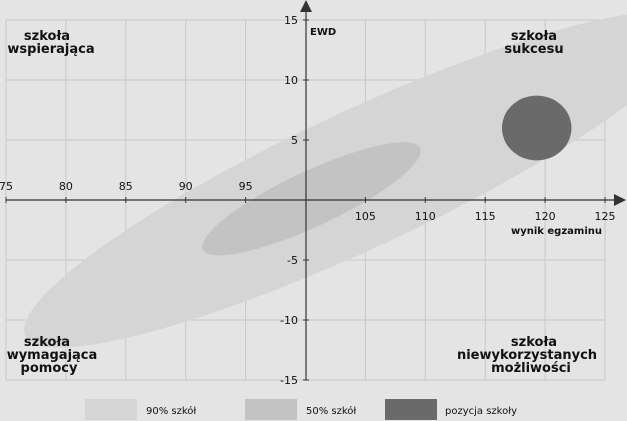 The width and height of the screenshot is (627, 421). What do you see at coordinates (6, 186) in the screenshot?
I see `x-tick-label-75: 75` at bounding box center [6, 186].